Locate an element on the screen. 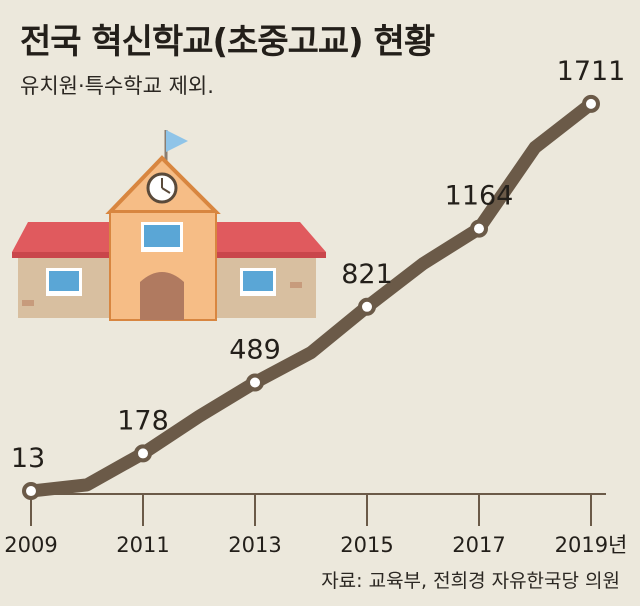 This screenshot has height=606, width=640. school-tower is located at coordinates (163, 225).